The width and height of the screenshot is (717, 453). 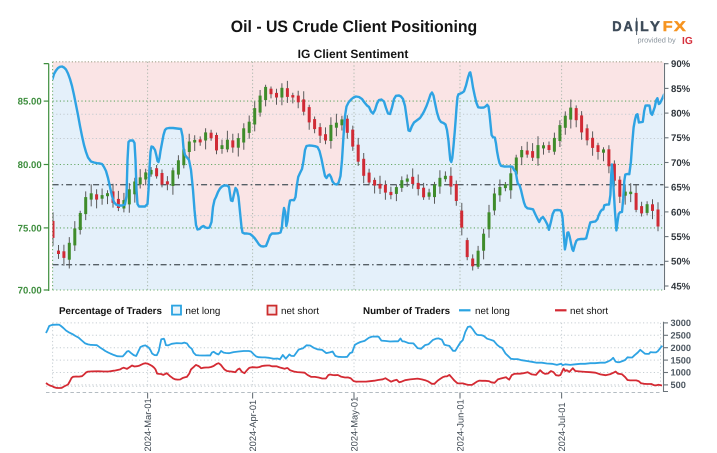 What do you see at coordinates (628, 26) in the screenshot?
I see `svg-text: A` at bounding box center [628, 26].